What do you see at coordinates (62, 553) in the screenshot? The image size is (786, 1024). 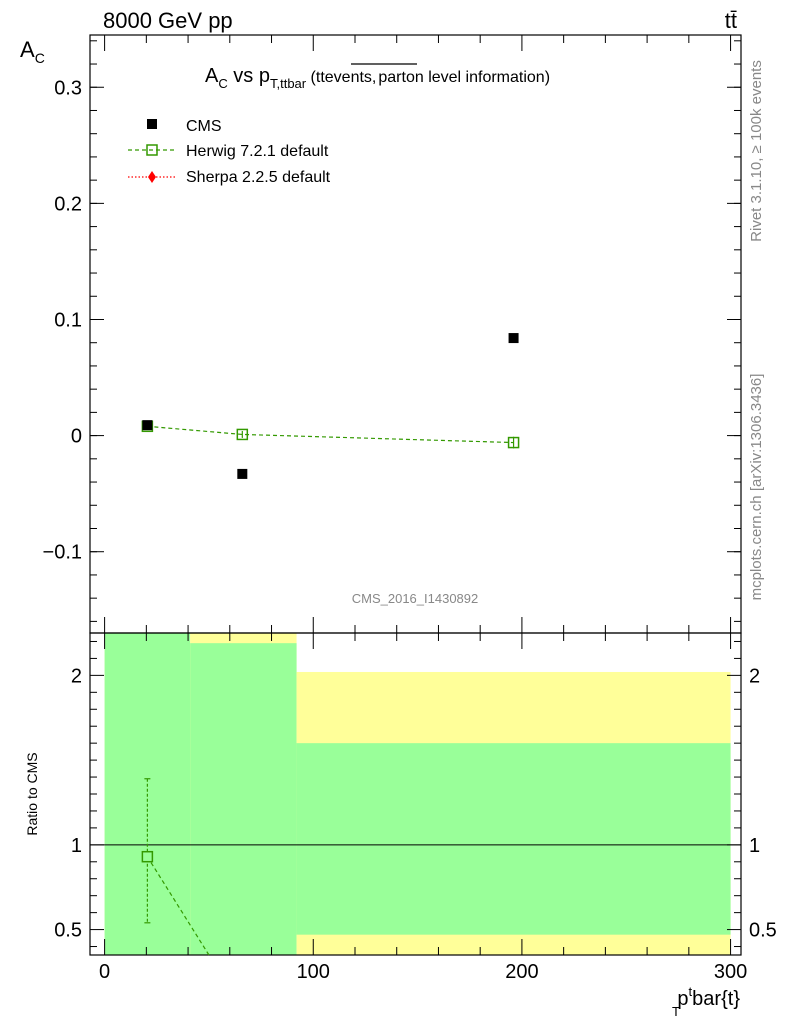 I see `main-ytick-label: −0.1` at bounding box center [62, 553].